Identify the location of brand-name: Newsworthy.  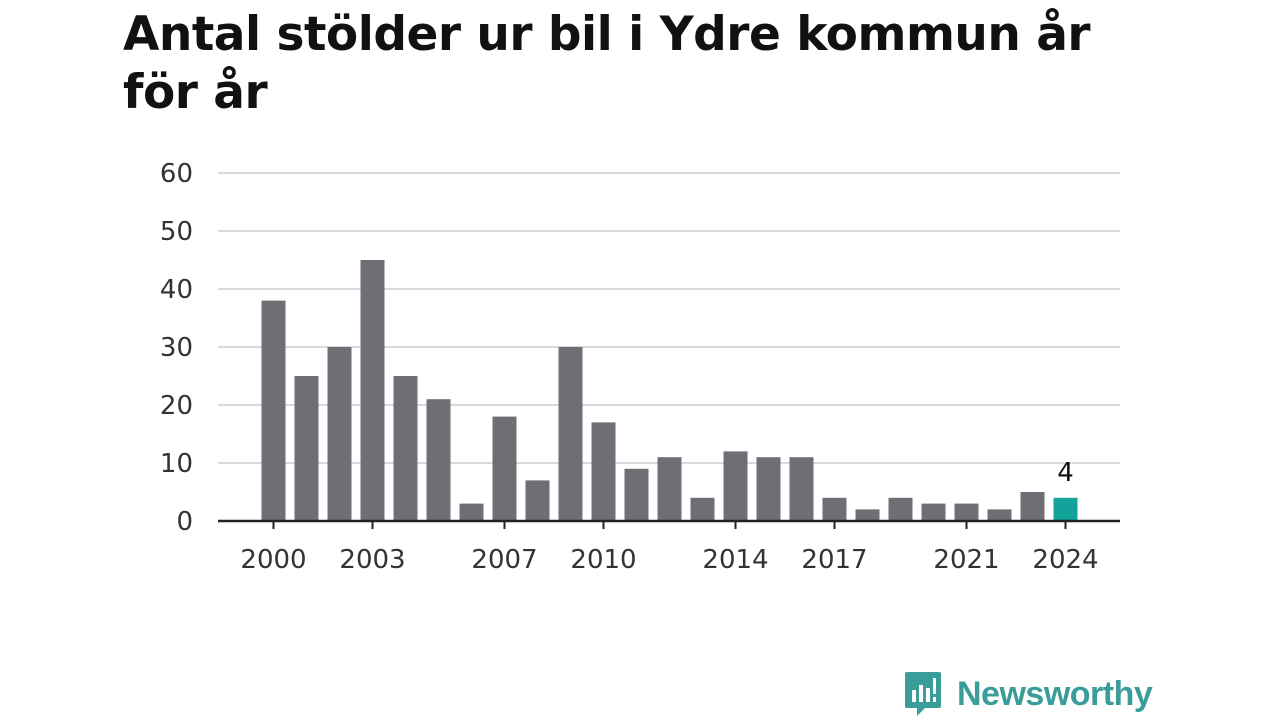
(1055, 693).